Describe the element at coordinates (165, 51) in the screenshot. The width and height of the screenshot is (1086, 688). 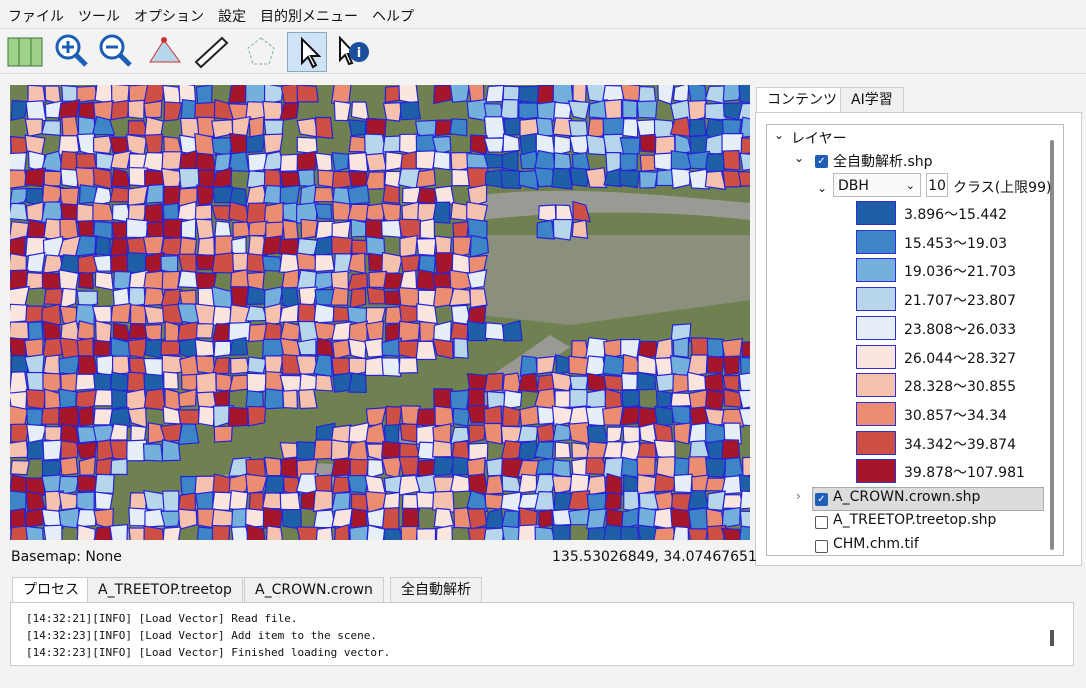
I see `measure-area-button` at that location.